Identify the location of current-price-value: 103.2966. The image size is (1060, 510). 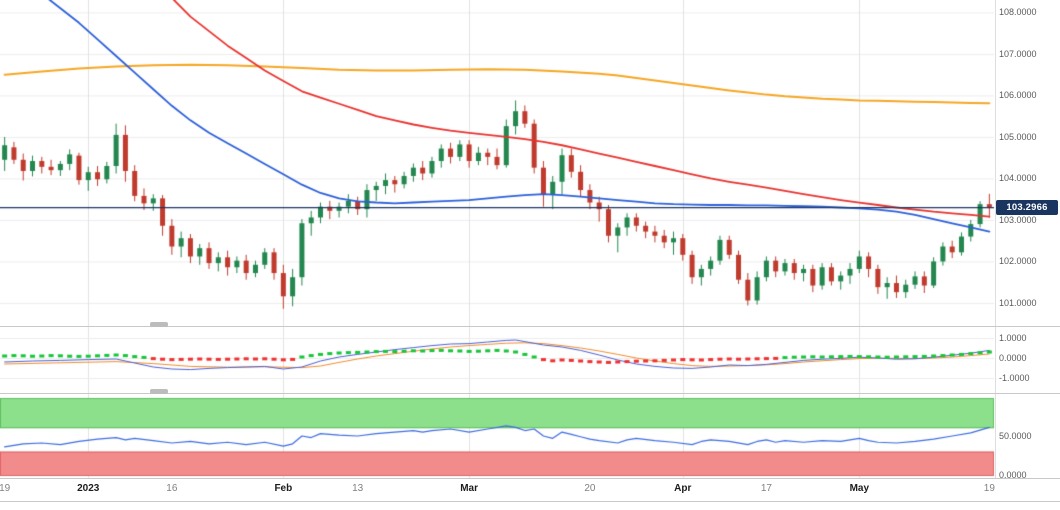
(1027, 208).